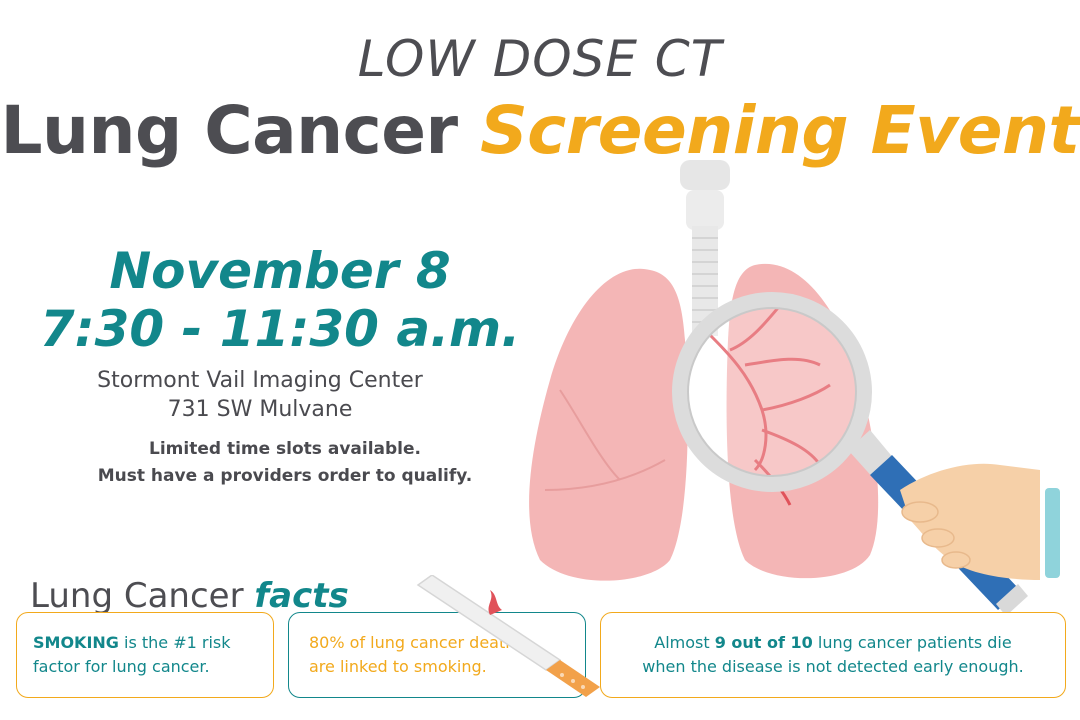 This screenshot has width=1080, height=720. What do you see at coordinates (301, 596) in the screenshot?
I see `facts-heading-part-2: facts` at bounding box center [301, 596].